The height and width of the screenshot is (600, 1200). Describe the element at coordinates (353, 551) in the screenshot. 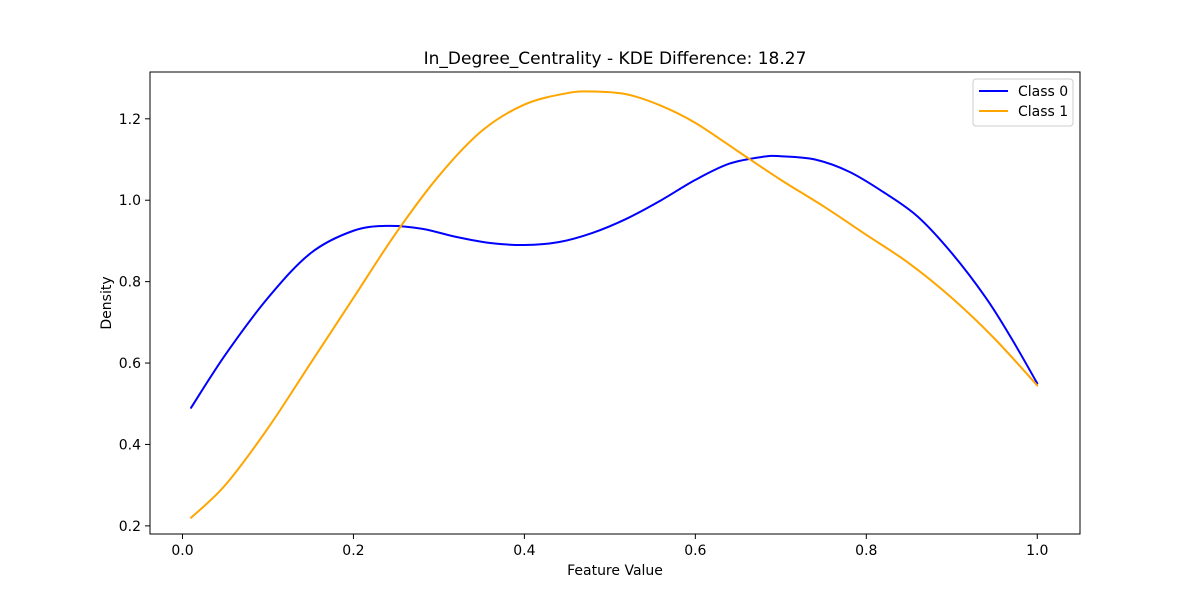

I see `x-tick-label: 0.2` at that location.